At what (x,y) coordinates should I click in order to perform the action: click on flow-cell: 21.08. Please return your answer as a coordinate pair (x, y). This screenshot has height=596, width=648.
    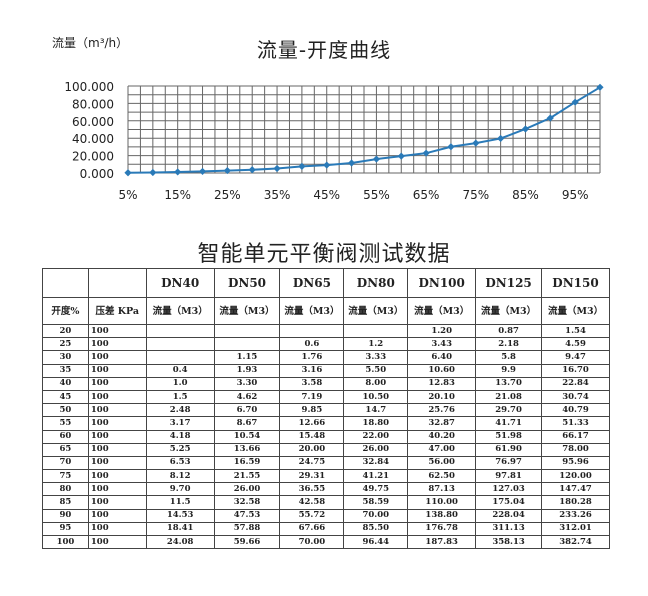
    Looking at the image, I should click on (509, 397).